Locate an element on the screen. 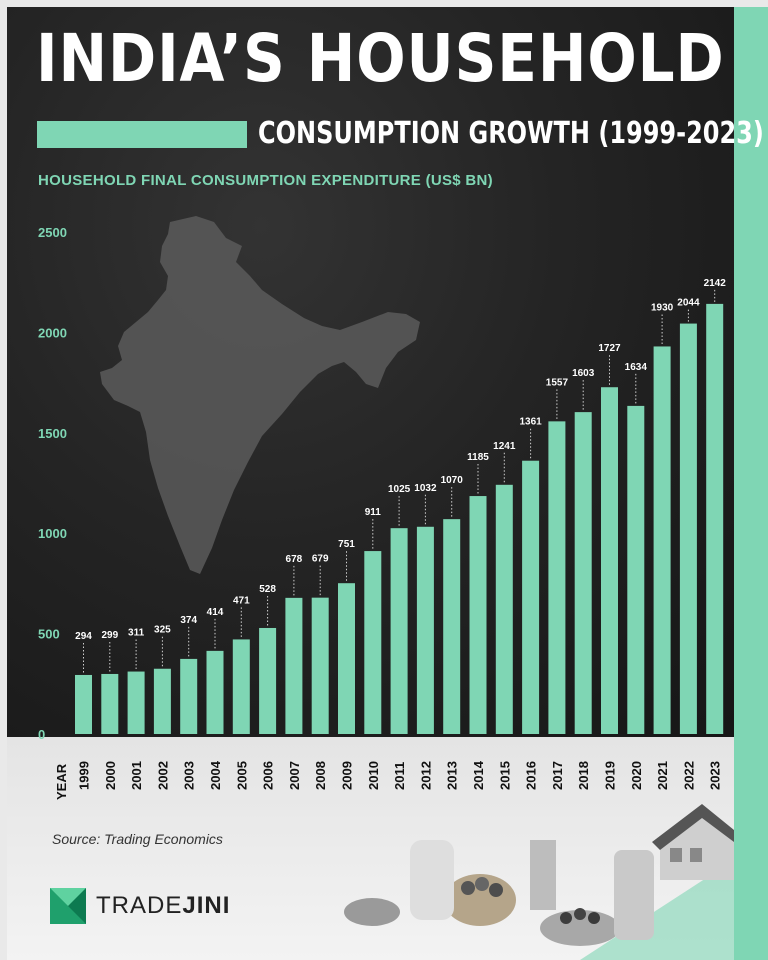 This screenshot has height=960, width=768. page-title: INDIA’S HOUSEHOLD is located at coordinates (380, 58).